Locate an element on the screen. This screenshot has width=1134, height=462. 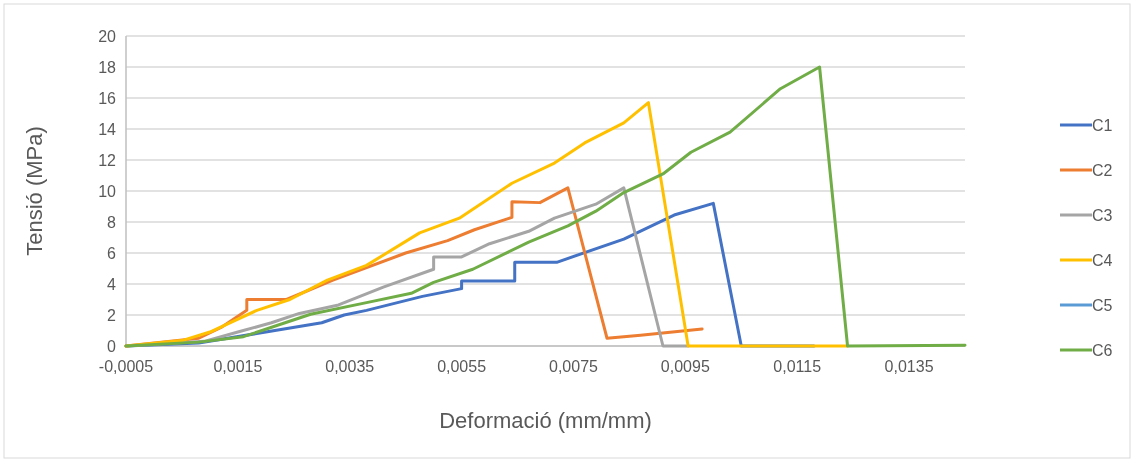
x-tick-label: 0,0115 is located at coordinates (797, 366).